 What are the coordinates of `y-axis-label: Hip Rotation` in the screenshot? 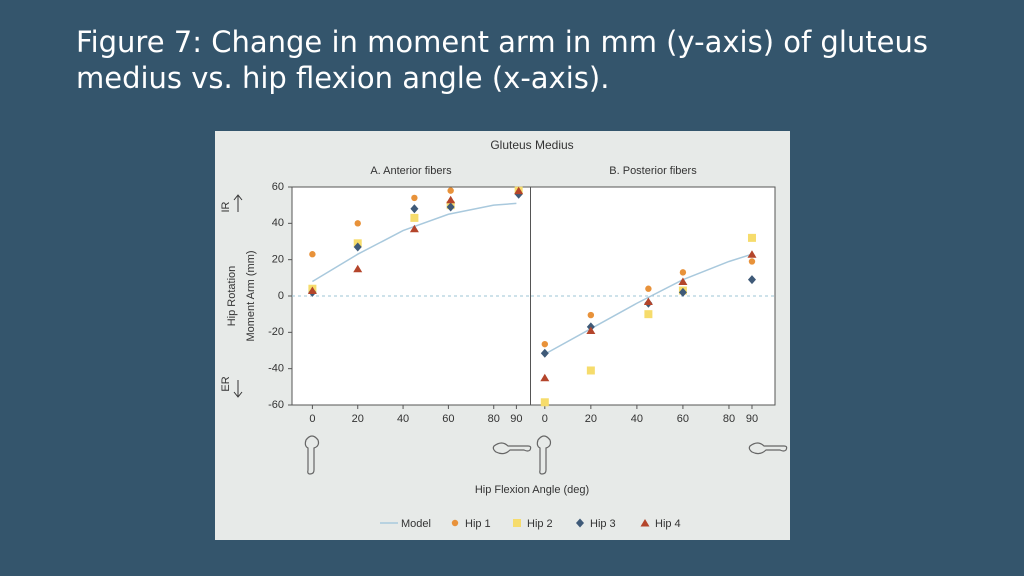 It's located at (232, 296).